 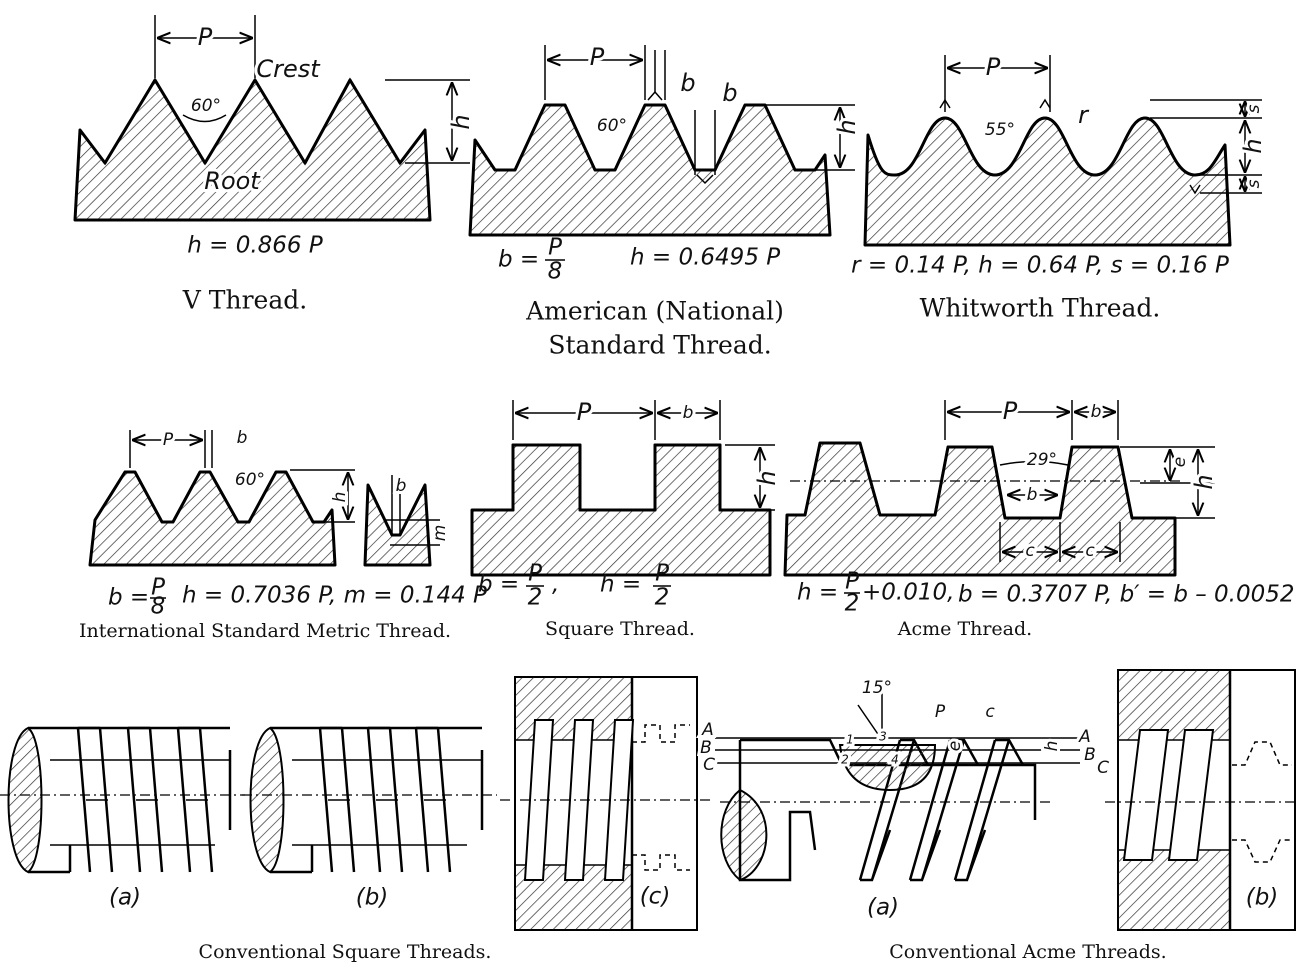 I want to click on label: 55°, so click(x=1000, y=130).